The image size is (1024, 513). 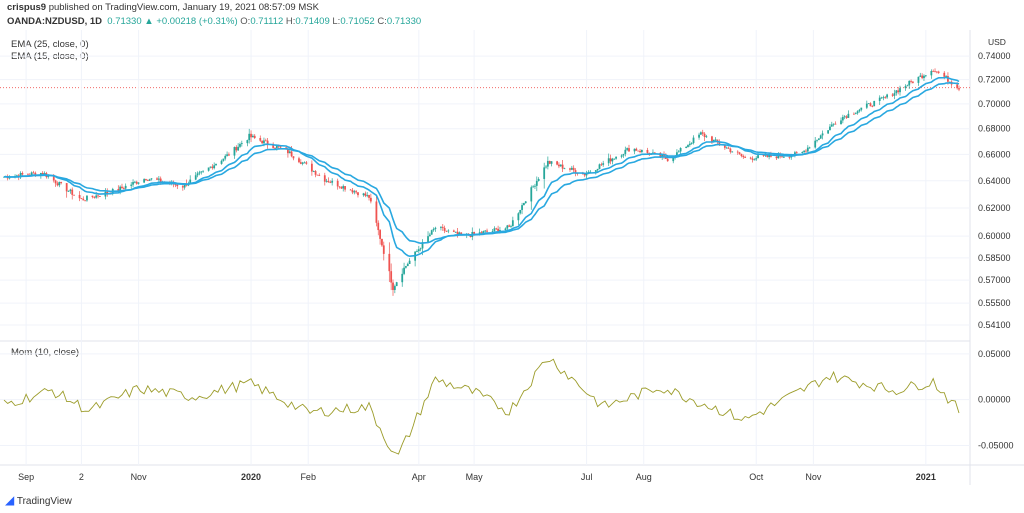 What do you see at coordinates (994, 104) in the screenshot?
I see `price-tick-label: 0.70000` at bounding box center [994, 104].